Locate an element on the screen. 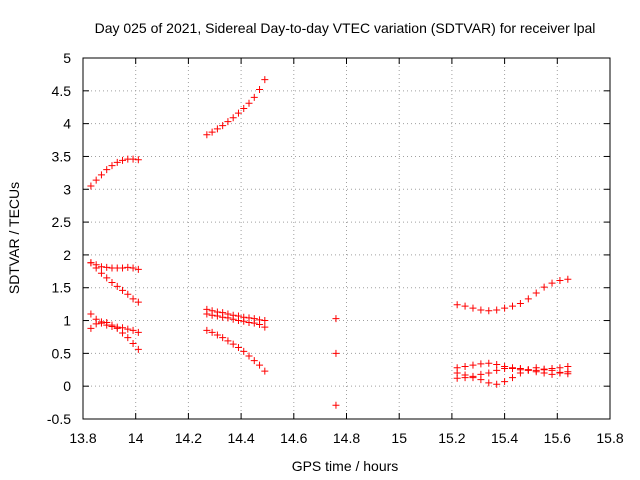 The width and height of the screenshot is (640, 480). series-s10 is located at coordinates (336, 362).